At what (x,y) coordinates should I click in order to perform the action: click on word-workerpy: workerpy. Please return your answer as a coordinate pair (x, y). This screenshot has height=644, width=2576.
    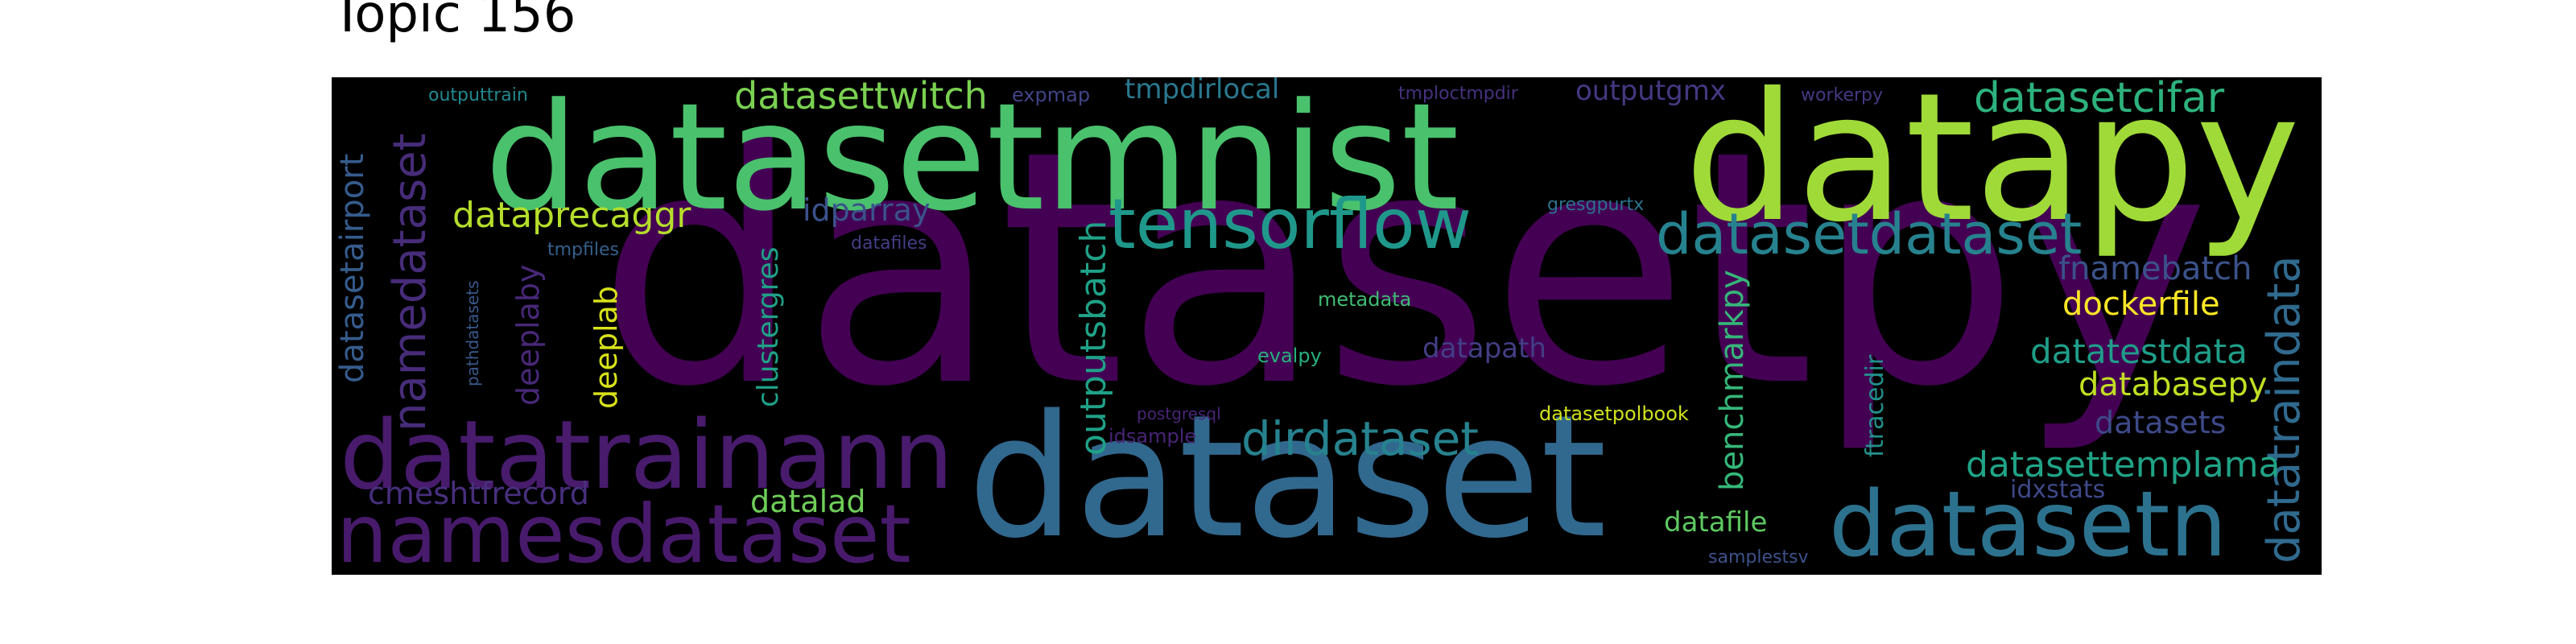
    Looking at the image, I should click on (1842, 95).